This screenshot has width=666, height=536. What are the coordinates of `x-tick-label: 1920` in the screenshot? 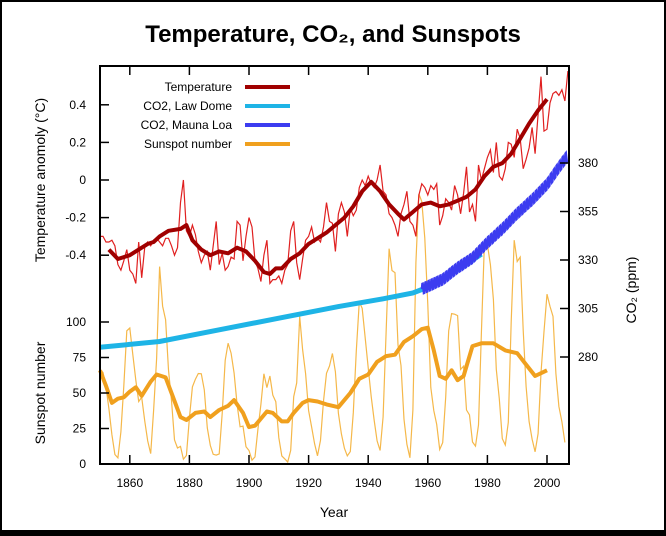 It's located at (308, 483).